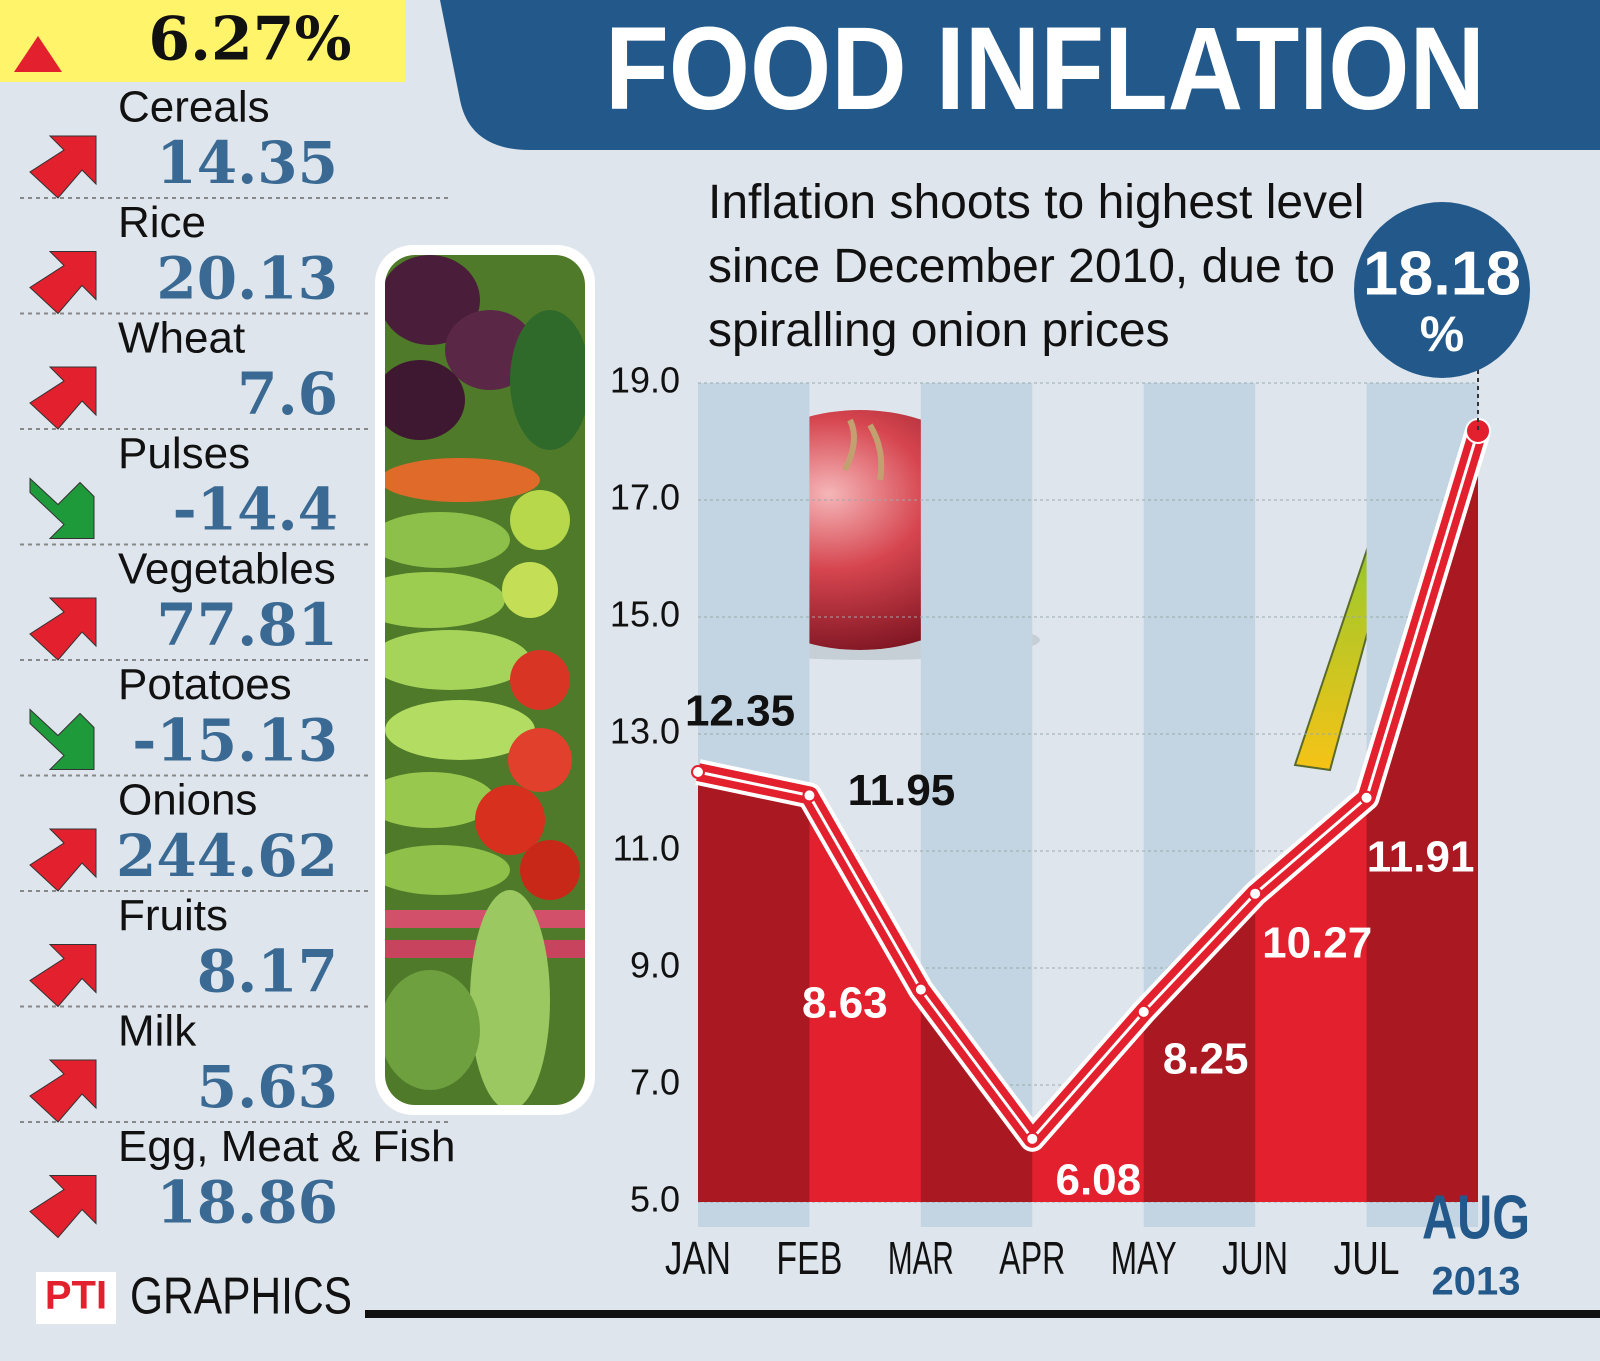 The width and height of the screenshot is (1600, 1361). I want to click on indicator-value: 6.27%, so click(249, 40).